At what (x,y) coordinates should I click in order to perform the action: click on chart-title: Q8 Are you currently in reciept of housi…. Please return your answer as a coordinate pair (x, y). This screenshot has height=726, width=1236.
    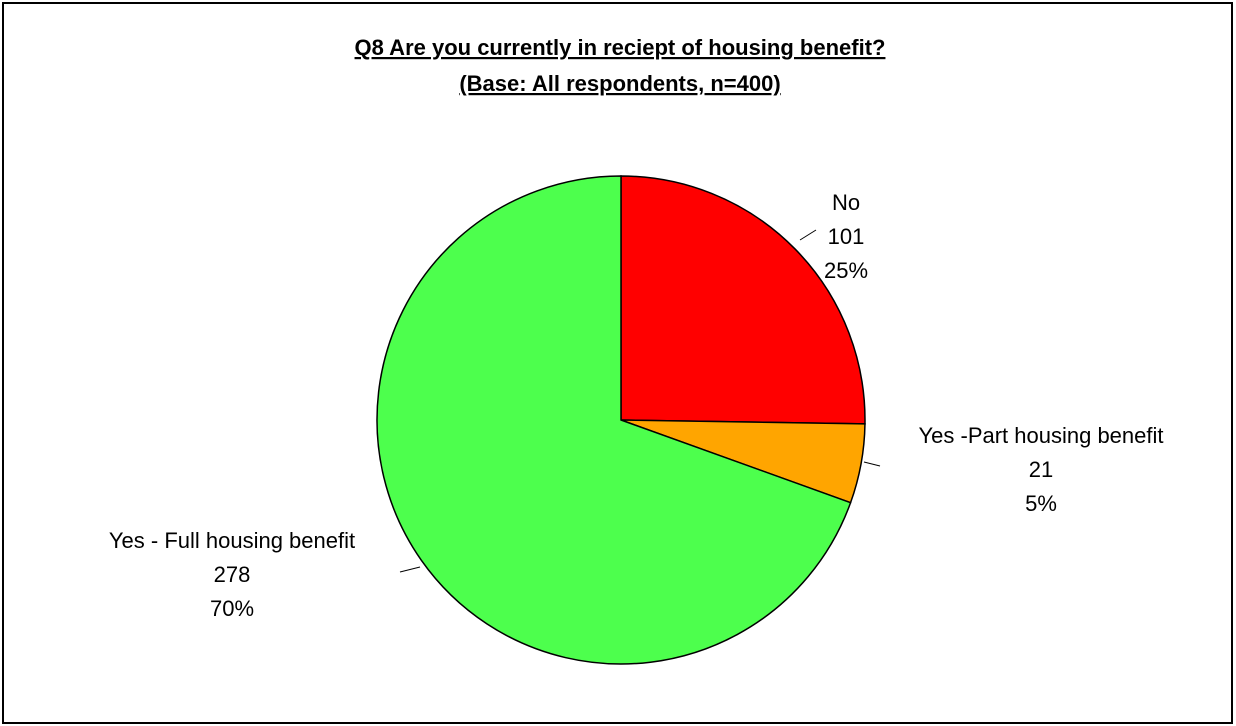
    Looking at the image, I should click on (620, 47).